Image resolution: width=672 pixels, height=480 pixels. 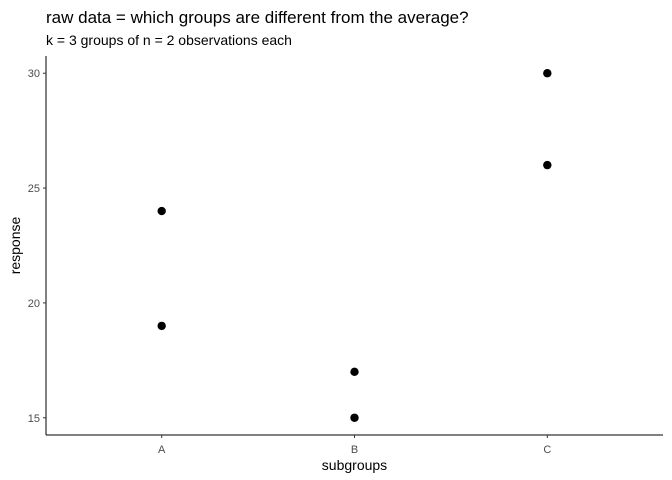 What do you see at coordinates (34, 189) in the screenshot?
I see `y-tick-label: 25` at bounding box center [34, 189].